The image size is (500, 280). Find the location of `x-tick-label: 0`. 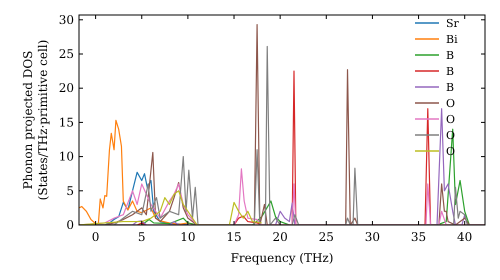

x-tick-label: 0 is located at coordinates (96, 237).